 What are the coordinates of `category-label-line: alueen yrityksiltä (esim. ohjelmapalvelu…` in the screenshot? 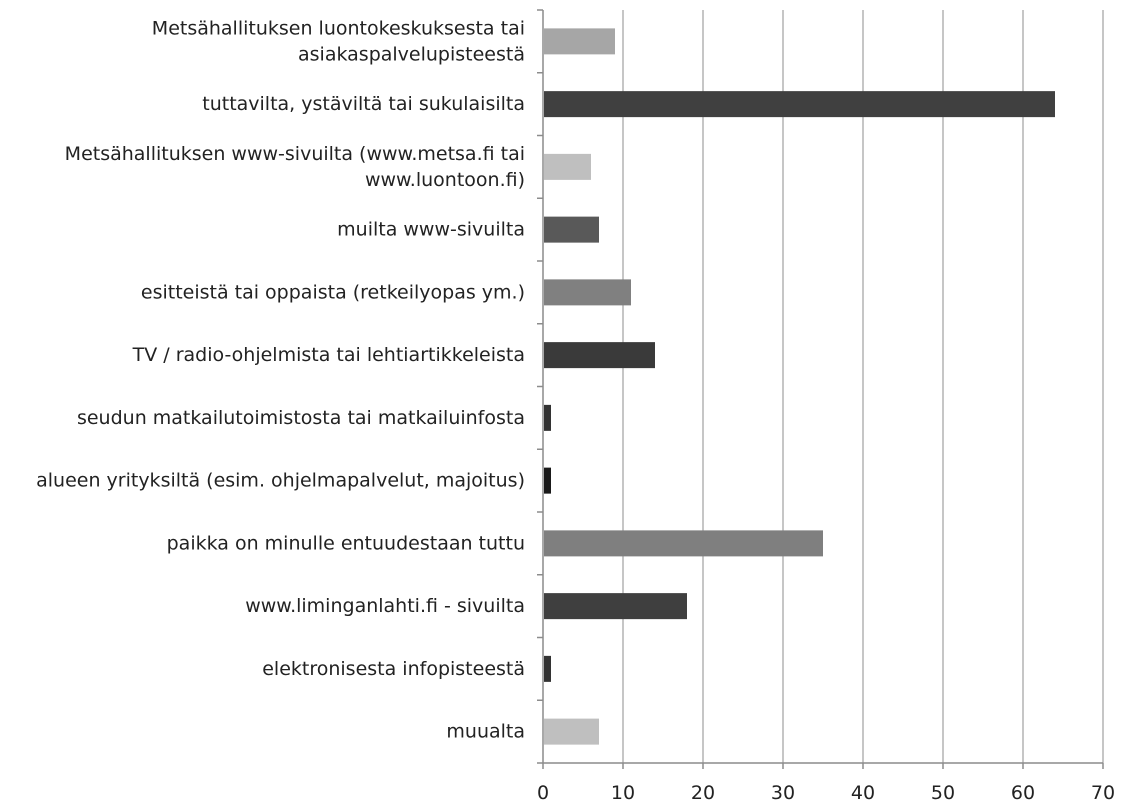 It's located at (280, 480).